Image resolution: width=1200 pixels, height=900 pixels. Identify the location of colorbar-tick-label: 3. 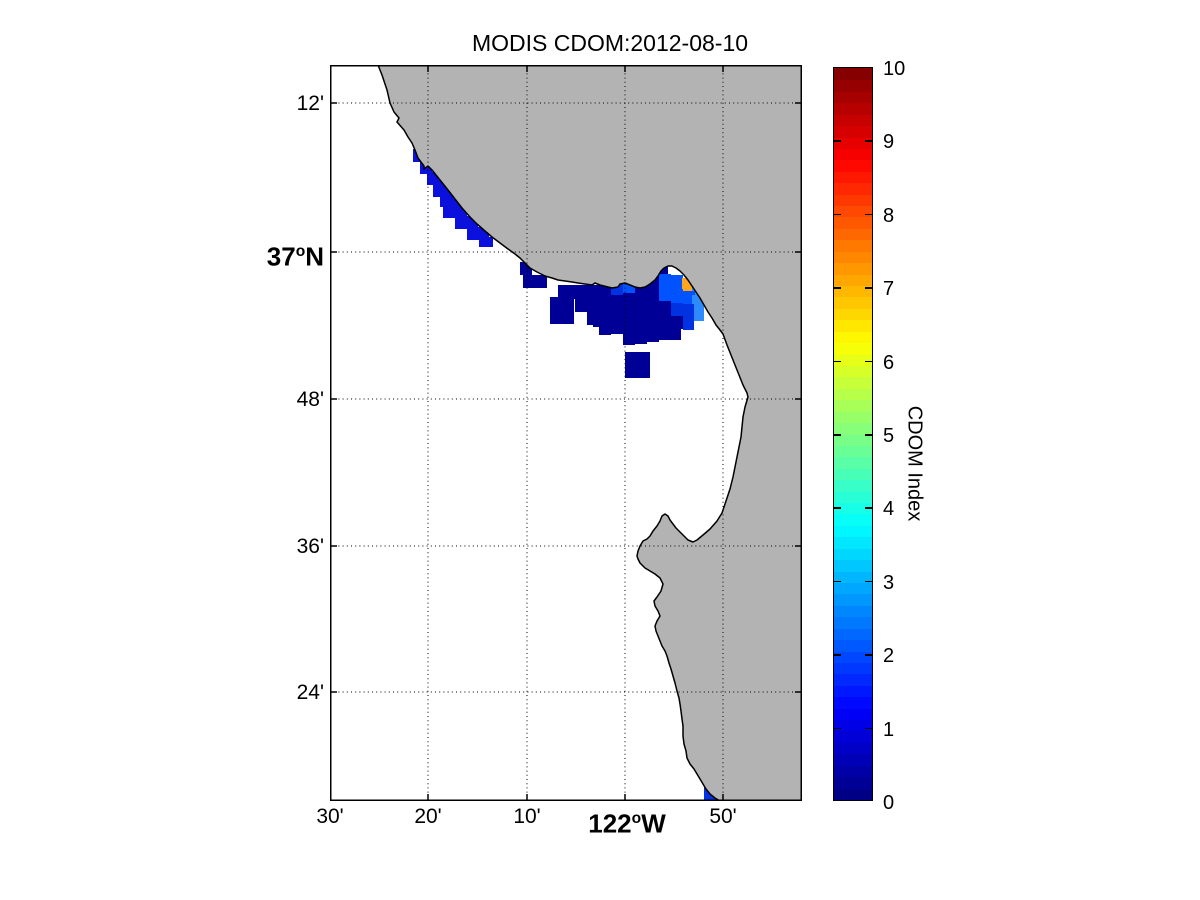
(889, 582).